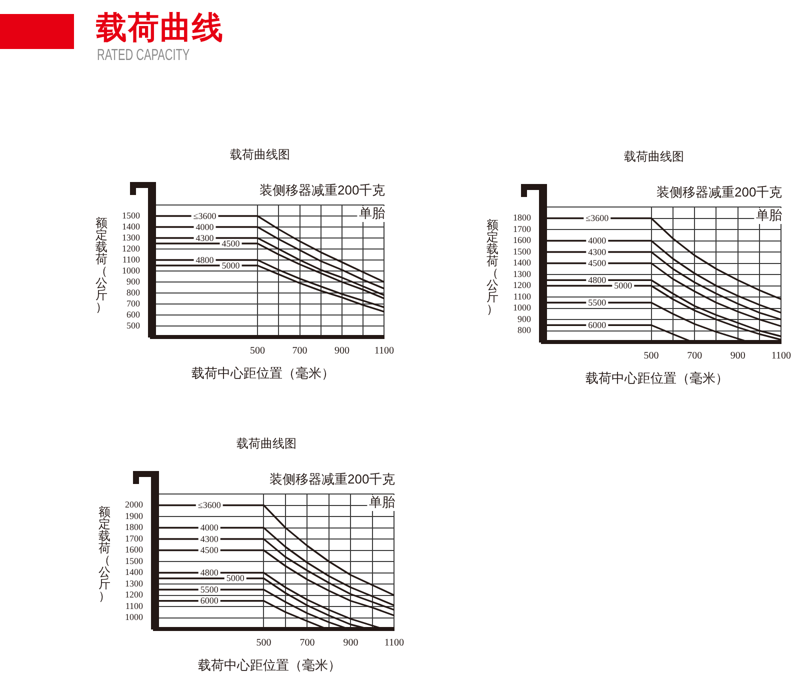 This screenshot has height=676, width=800. I want to click on text: RATED CAPACITY, so click(143, 56).